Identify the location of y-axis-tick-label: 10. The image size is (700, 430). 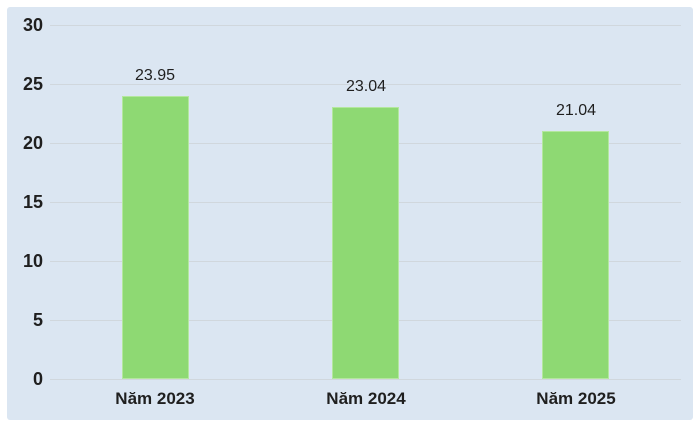
(32, 261).